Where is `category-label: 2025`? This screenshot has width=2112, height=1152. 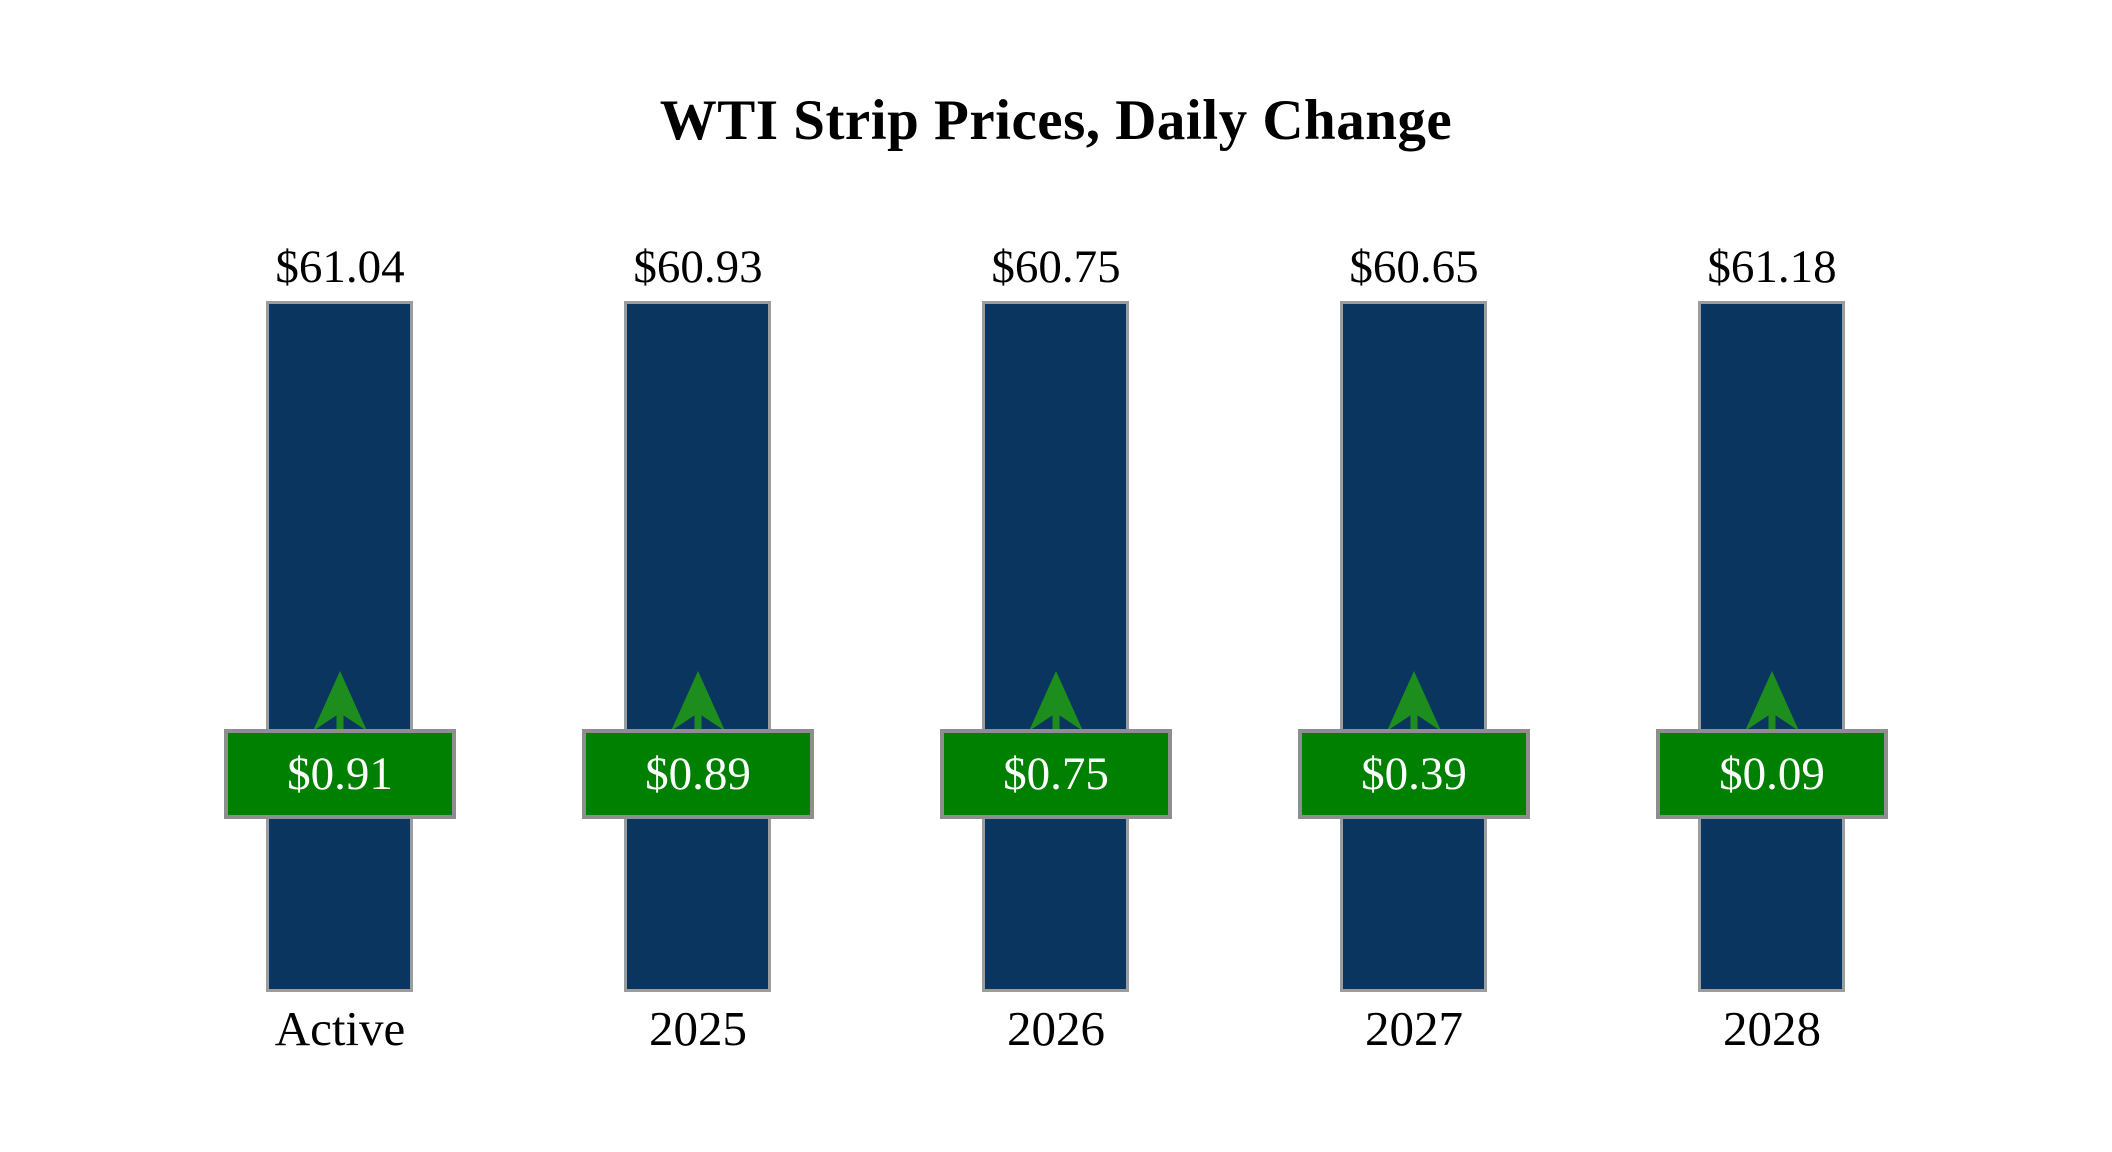
category-label: 2025 is located at coordinates (698, 1028).